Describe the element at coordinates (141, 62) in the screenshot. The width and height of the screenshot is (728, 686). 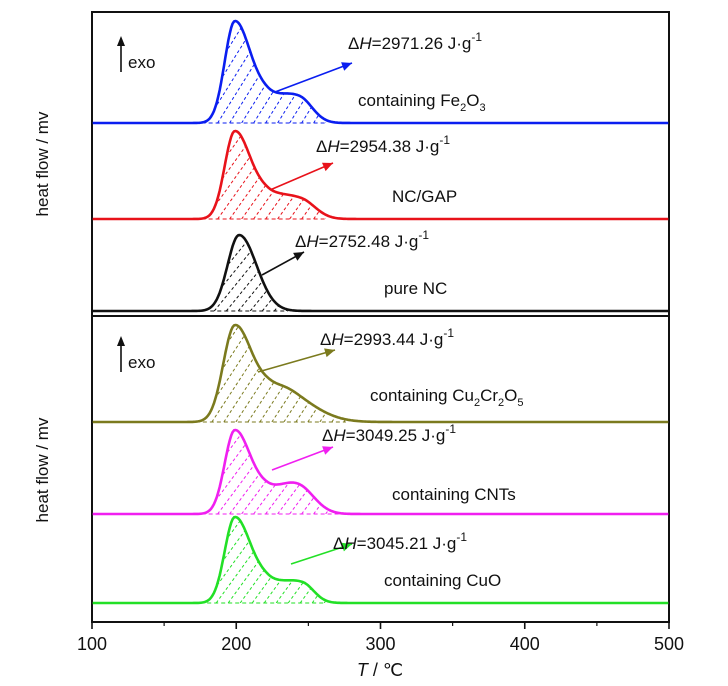
I see `upper-exo-label: exo` at that location.